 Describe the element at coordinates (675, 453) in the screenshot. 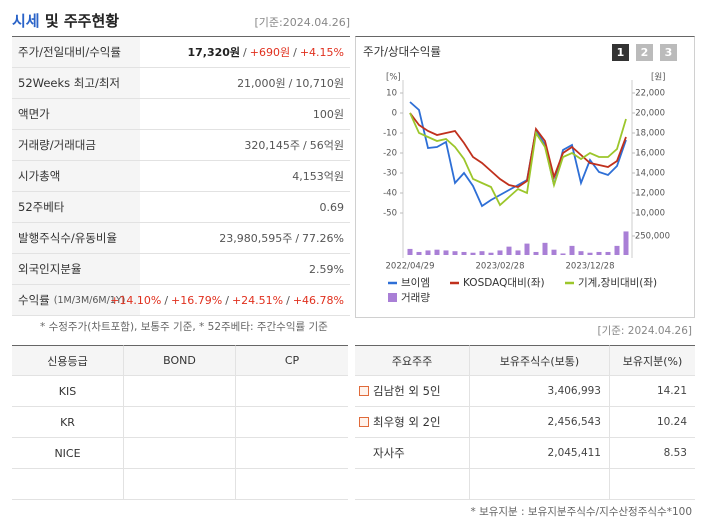

I see `holder-pct: 8.53` at that location.